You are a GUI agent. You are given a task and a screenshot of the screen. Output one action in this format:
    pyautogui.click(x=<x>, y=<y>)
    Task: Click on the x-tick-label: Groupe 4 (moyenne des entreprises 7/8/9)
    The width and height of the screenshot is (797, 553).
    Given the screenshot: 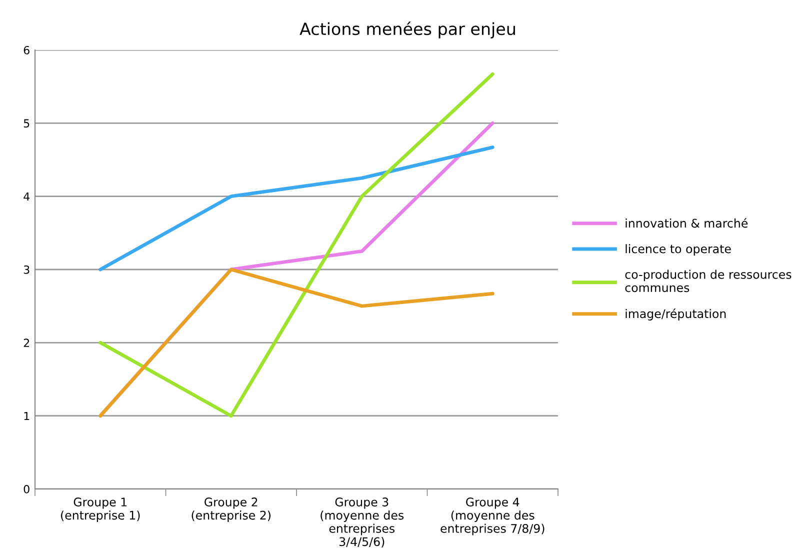 What is the action you would take?
    pyautogui.click(x=492, y=517)
    